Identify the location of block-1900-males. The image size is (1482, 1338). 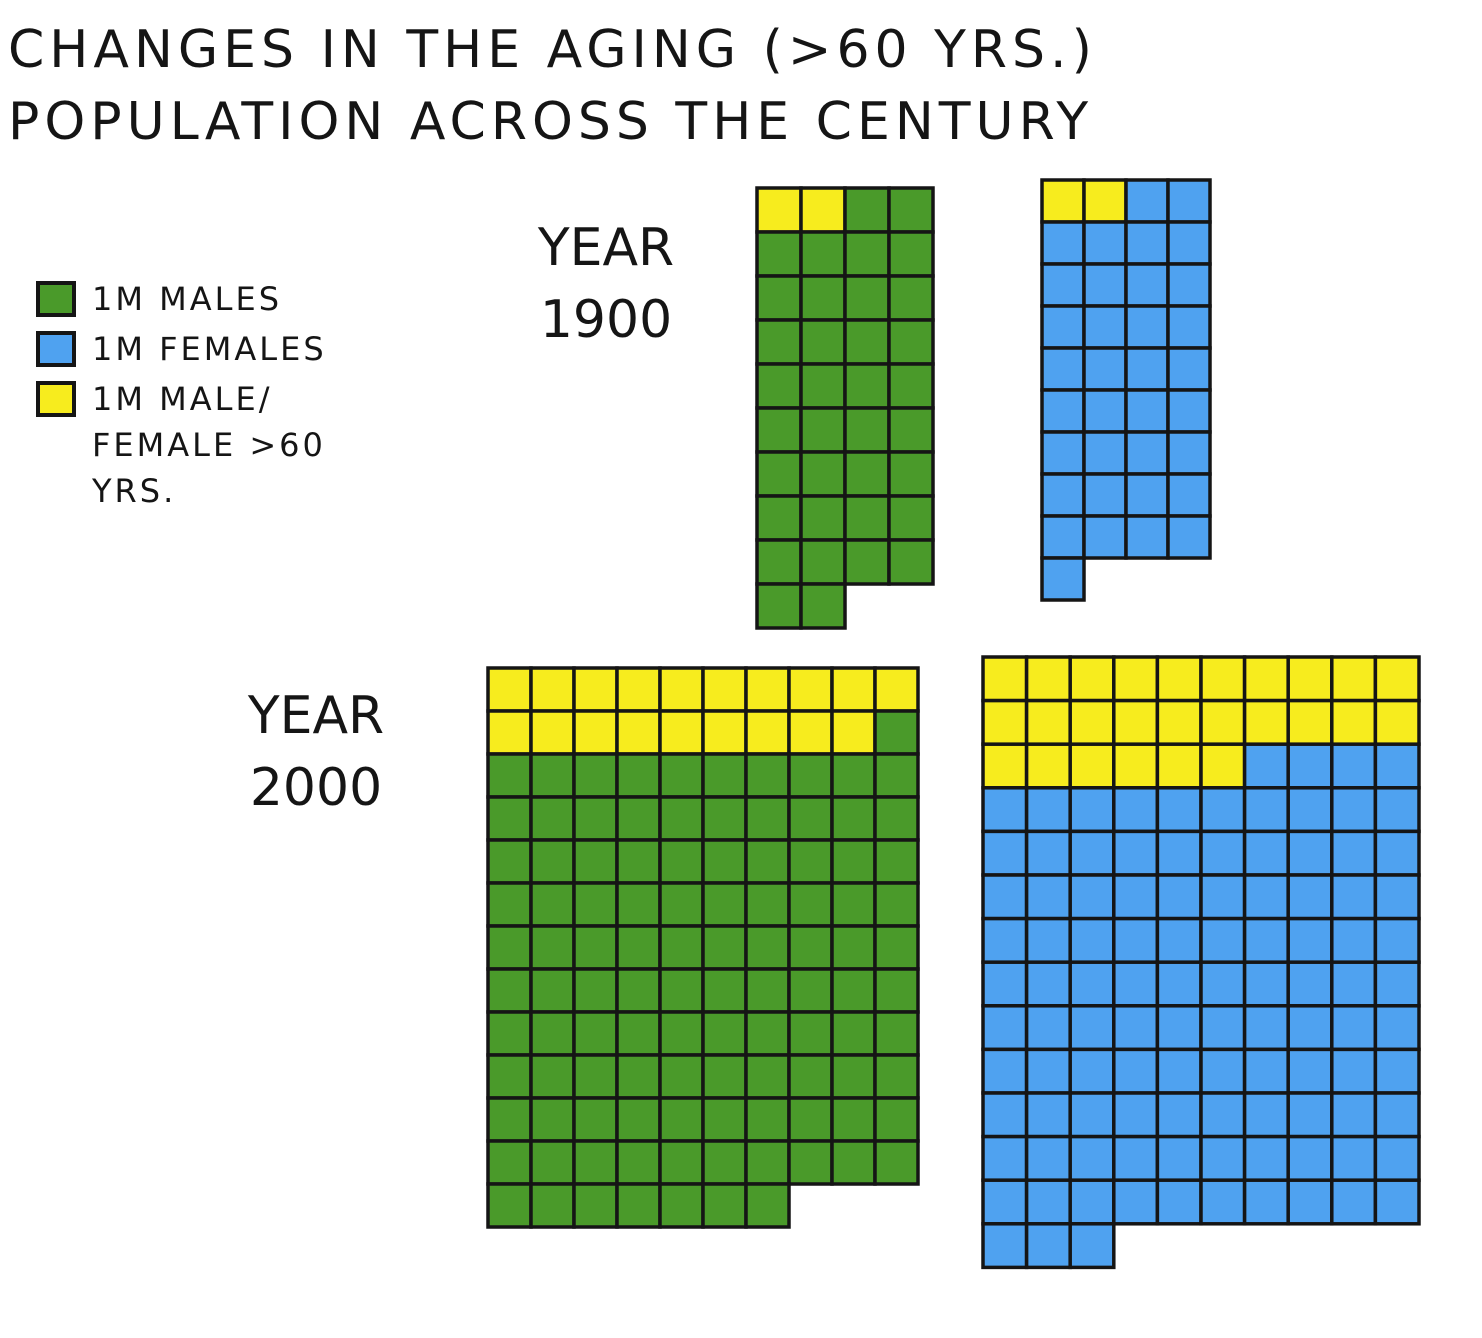
(845, 408).